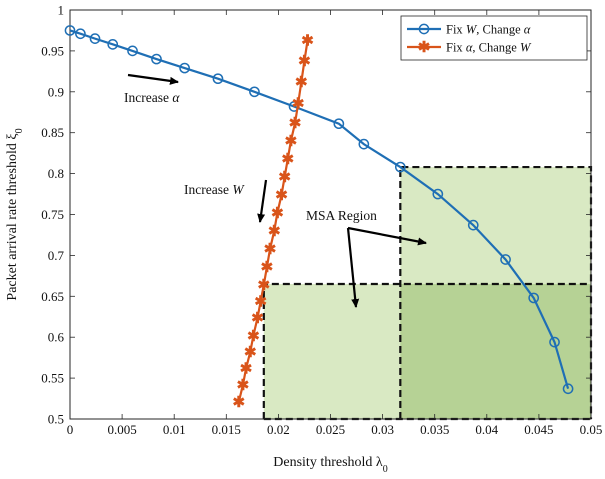 This screenshot has width=605, height=479. I want to click on x-axis-label-subscript: 0, so click(385, 469).